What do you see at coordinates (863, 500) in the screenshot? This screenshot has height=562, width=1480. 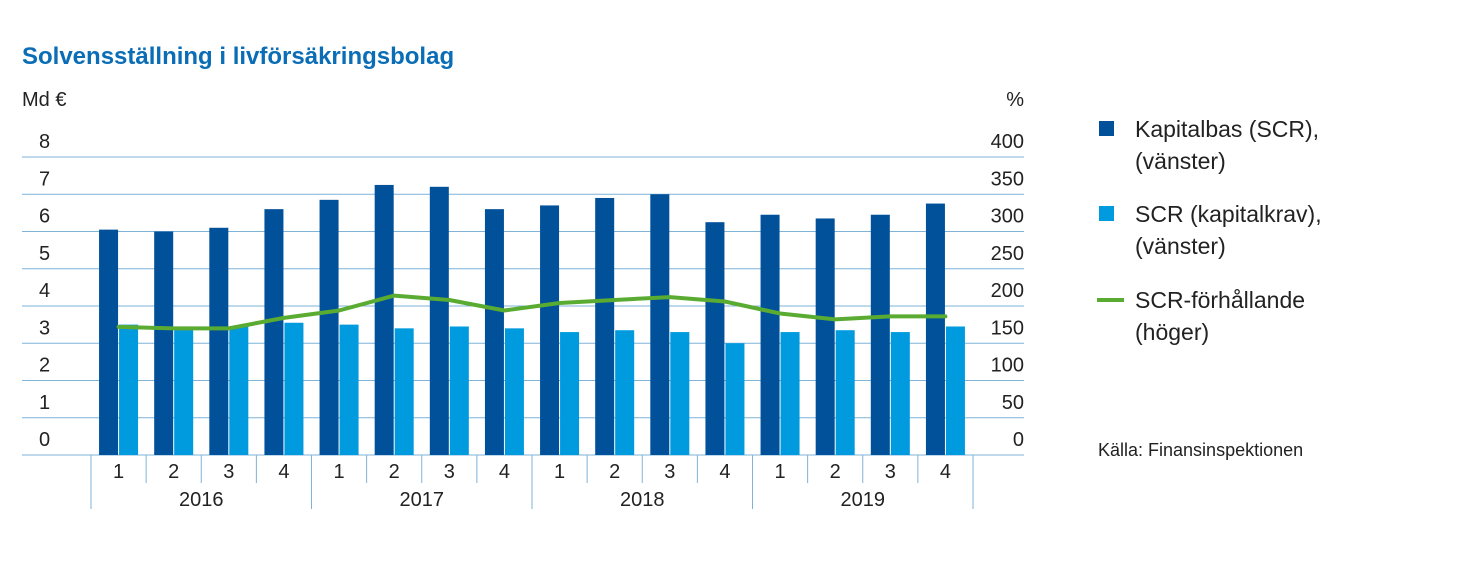 I see `year-label: 2019` at bounding box center [863, 500].